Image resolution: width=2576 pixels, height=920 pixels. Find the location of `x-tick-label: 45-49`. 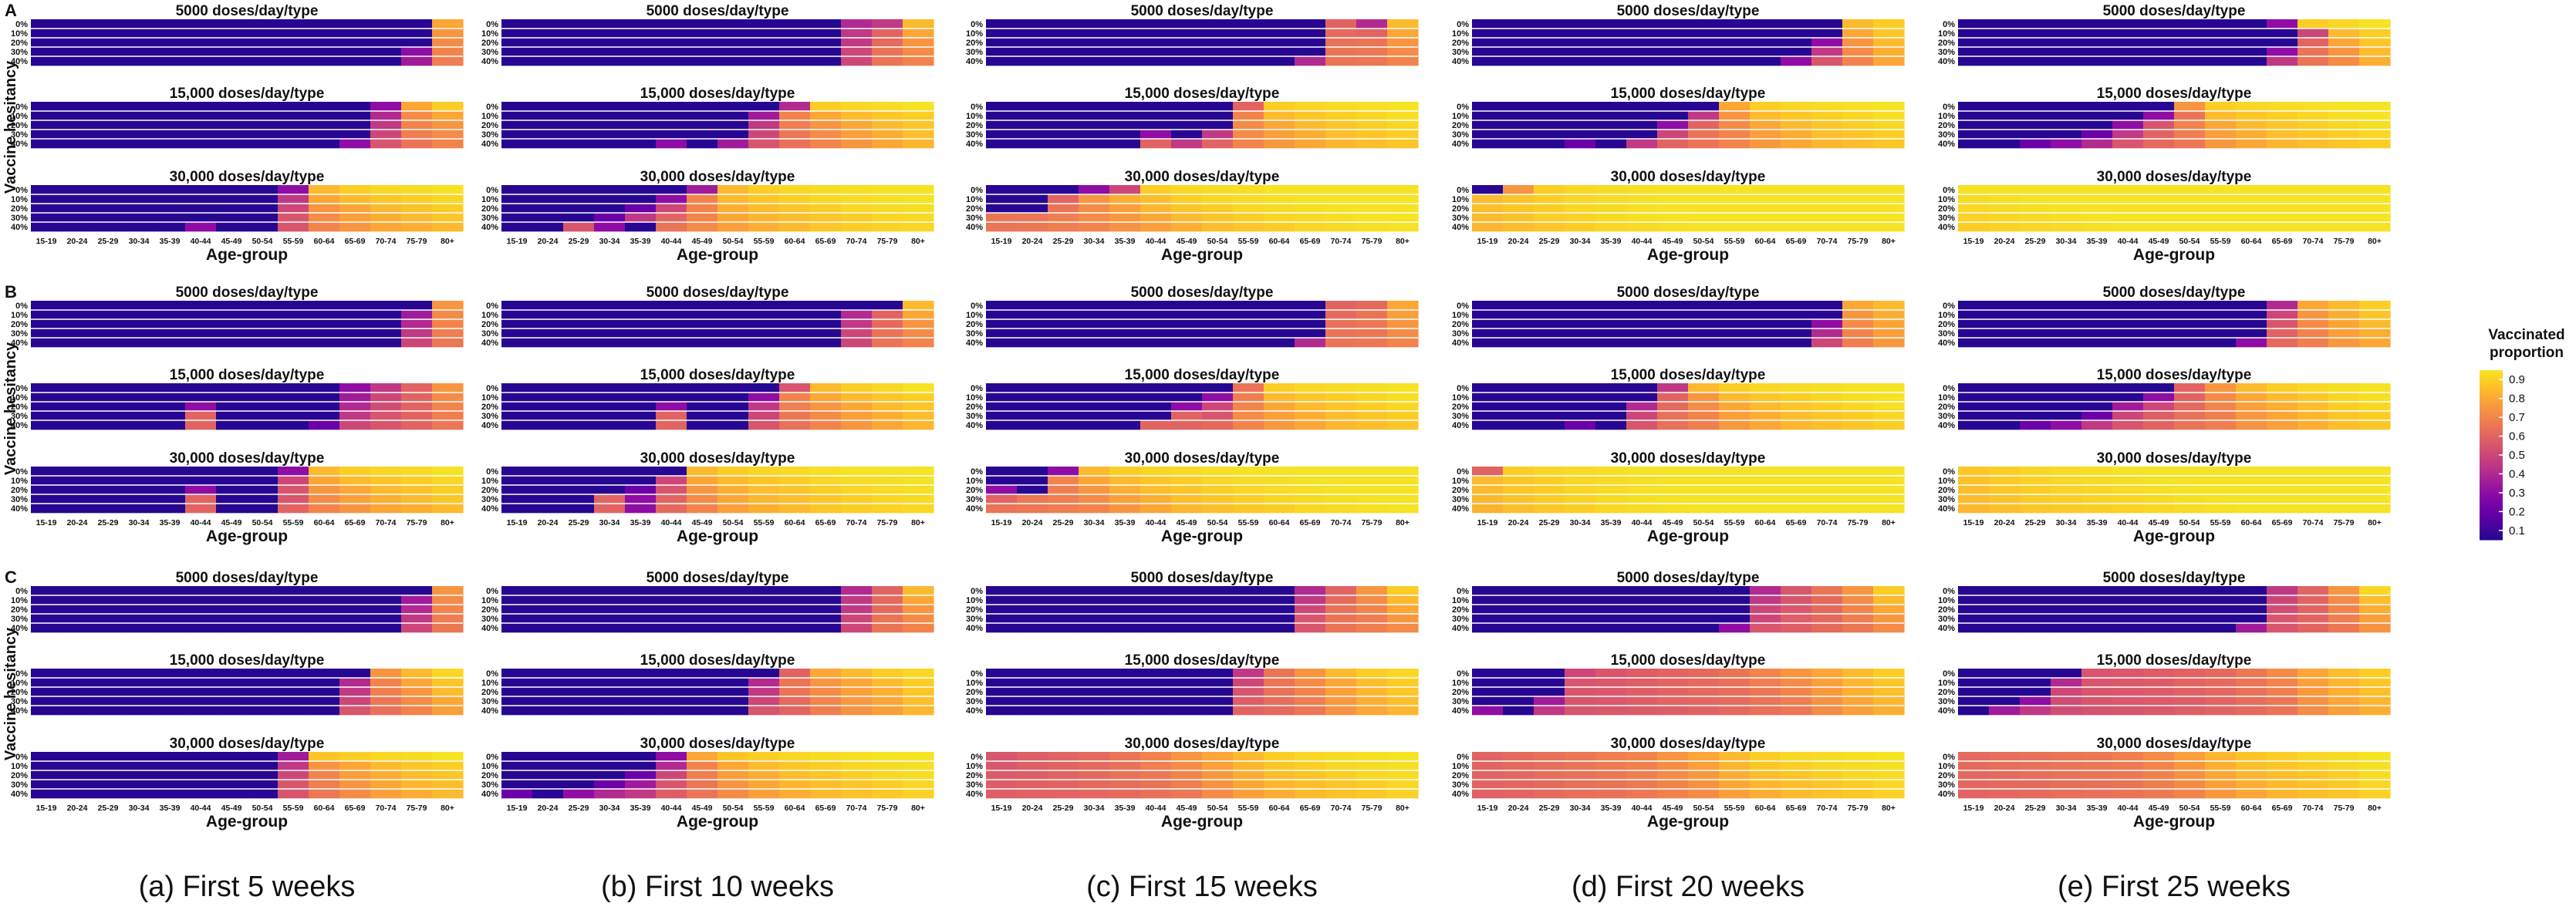

x-tick-label: 45-49 is located at coordinates (2159, 522).